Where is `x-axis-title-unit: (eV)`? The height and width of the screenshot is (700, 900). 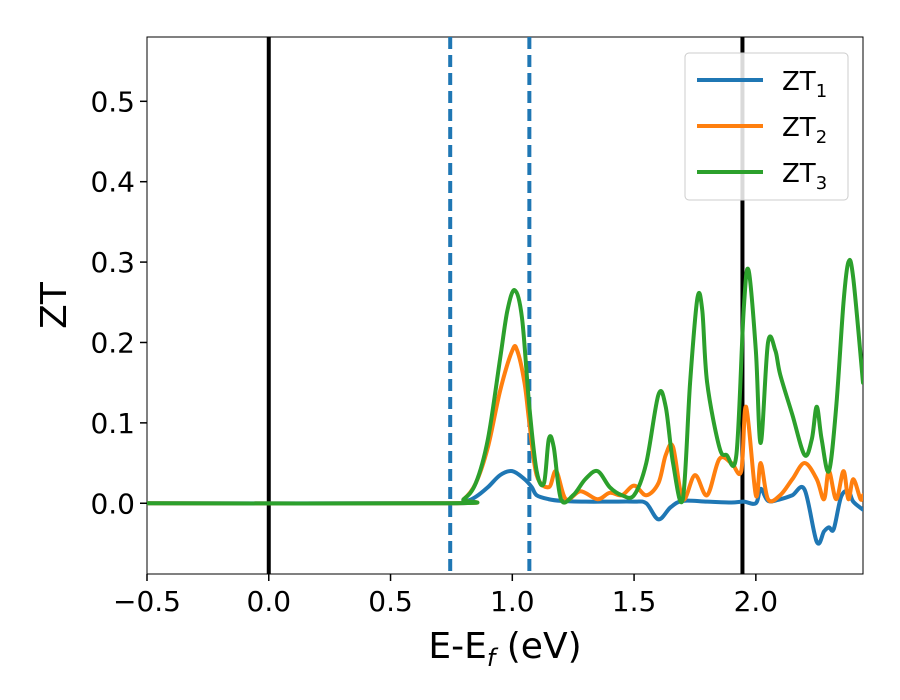
x-axis-title-unit: (eV) is located at coordinates (538, 646).